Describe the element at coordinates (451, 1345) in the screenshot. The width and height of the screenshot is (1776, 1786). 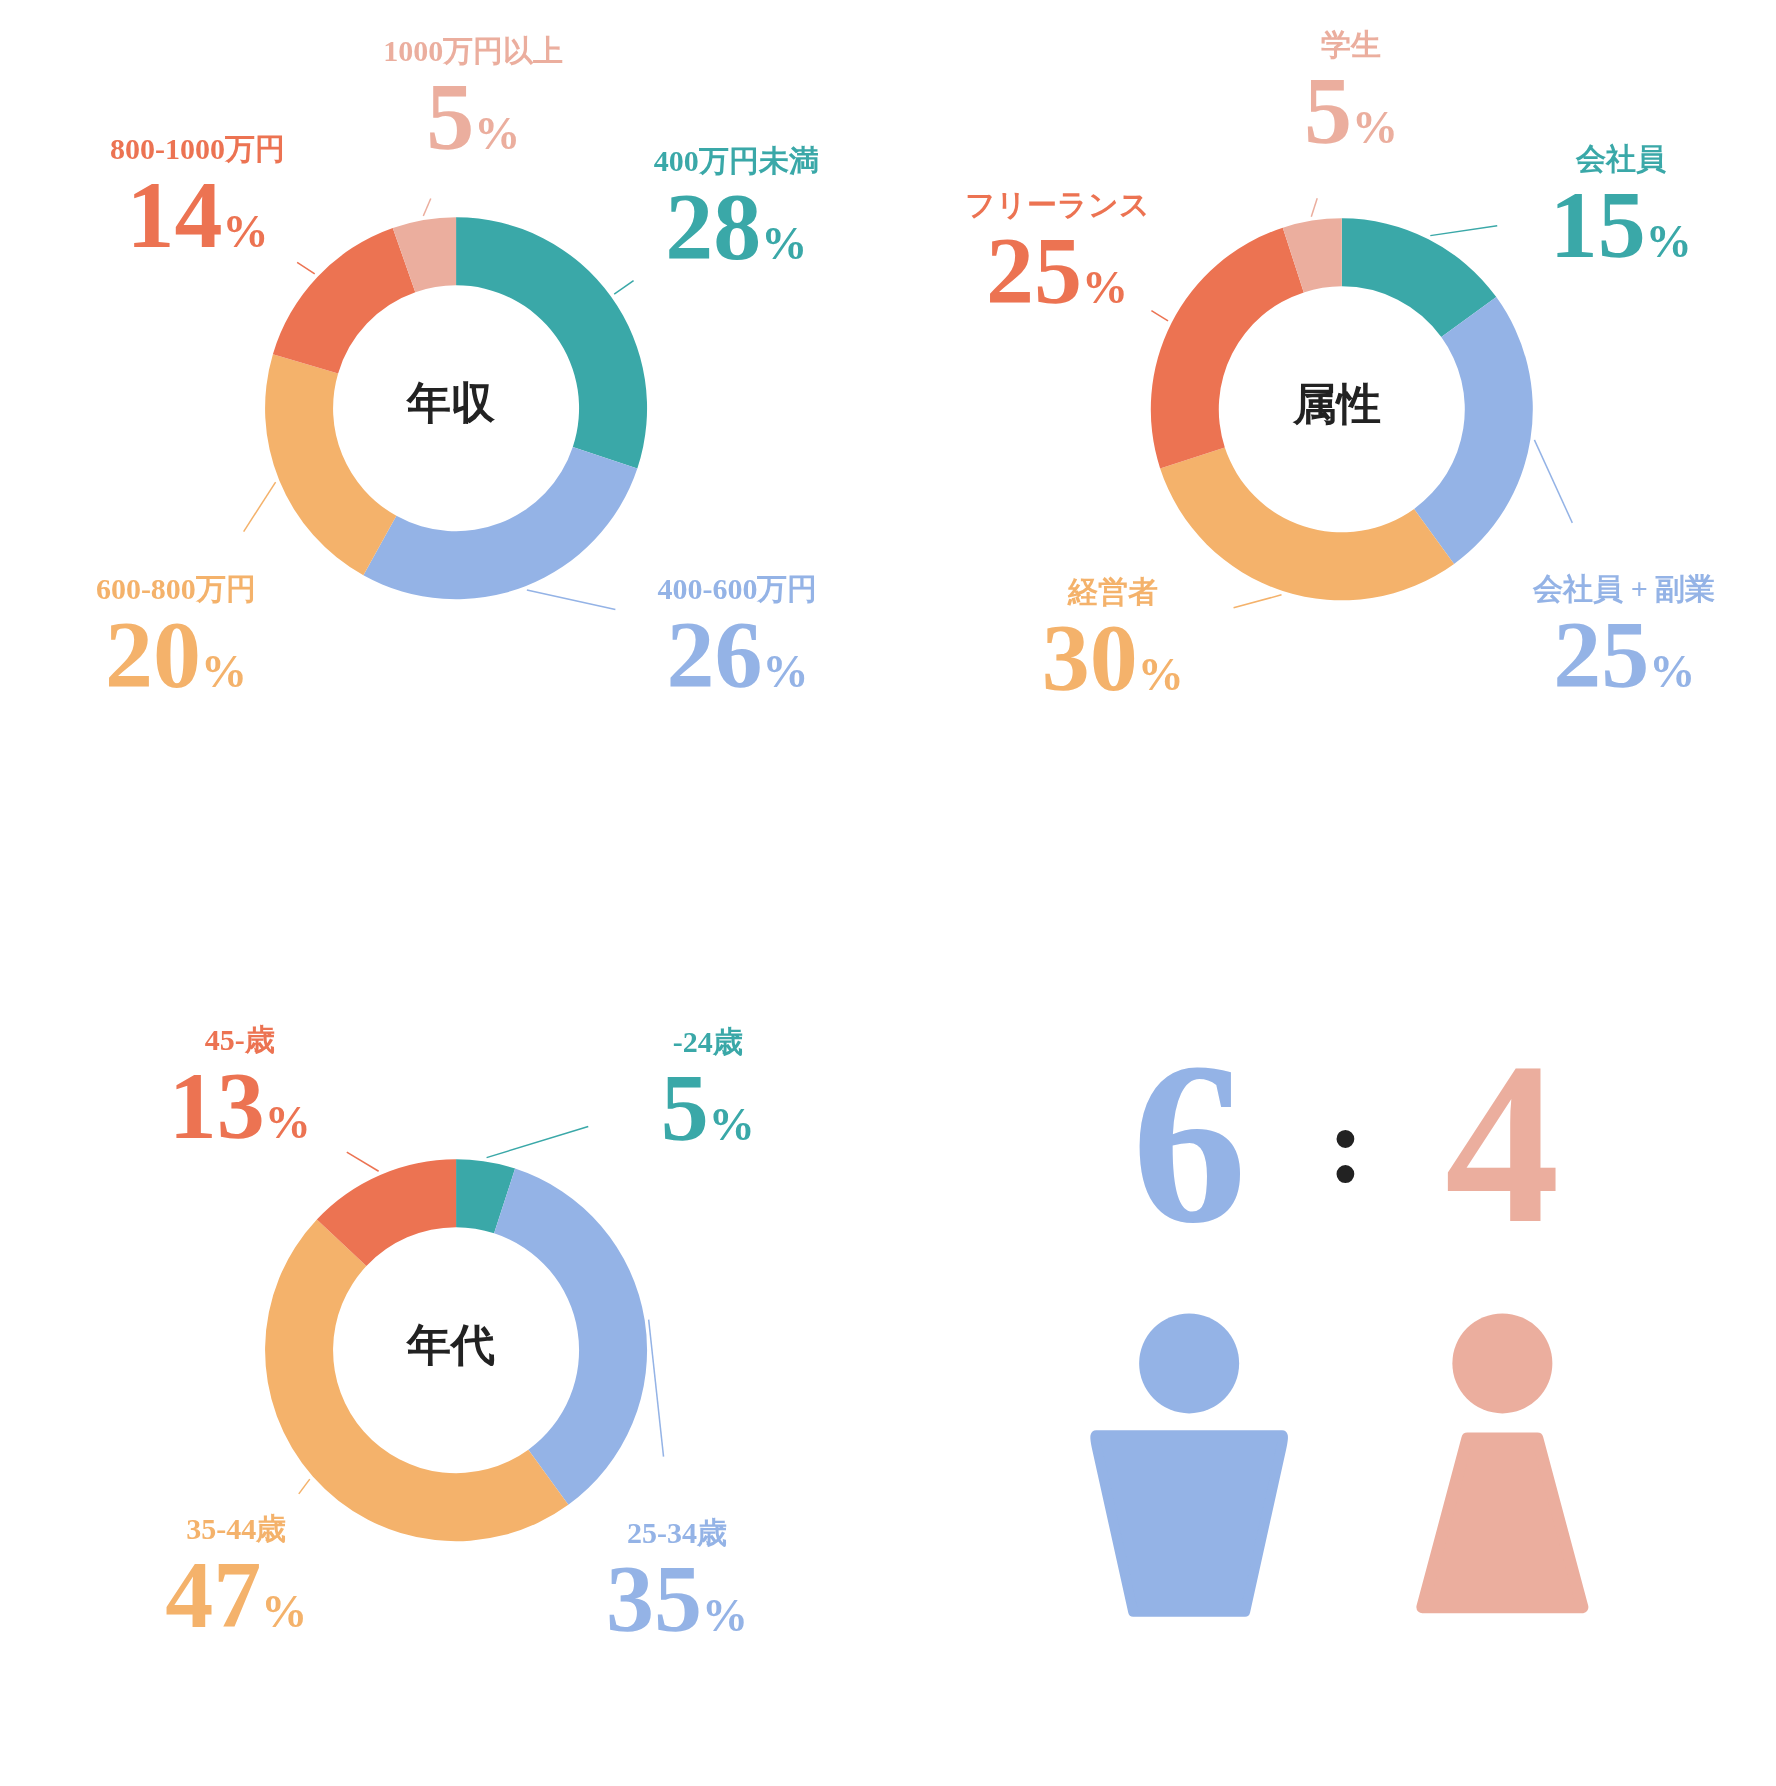
I see `text: 年代` at that location.